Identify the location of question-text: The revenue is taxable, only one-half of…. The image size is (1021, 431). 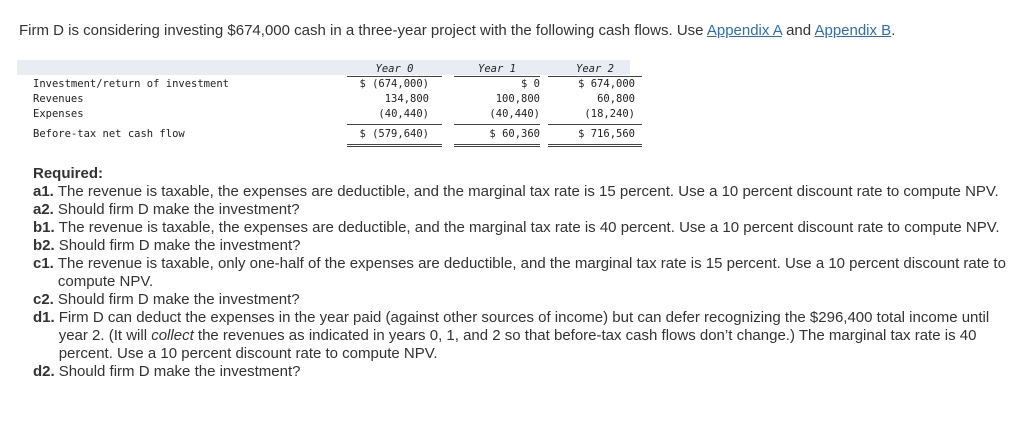
(531, 272).